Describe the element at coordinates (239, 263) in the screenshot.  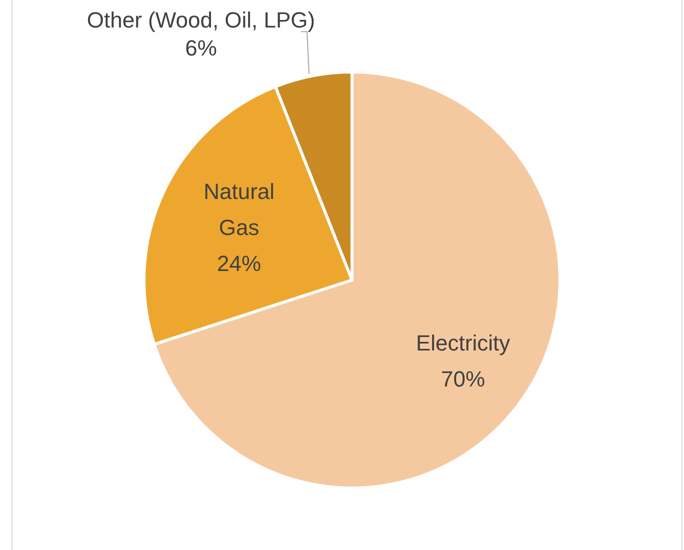
I see `data-label: 24%` at that location.